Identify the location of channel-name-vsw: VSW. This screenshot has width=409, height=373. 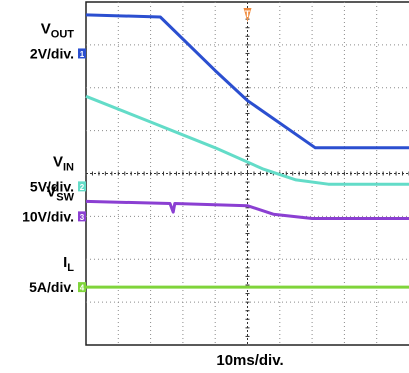
(60, 193).